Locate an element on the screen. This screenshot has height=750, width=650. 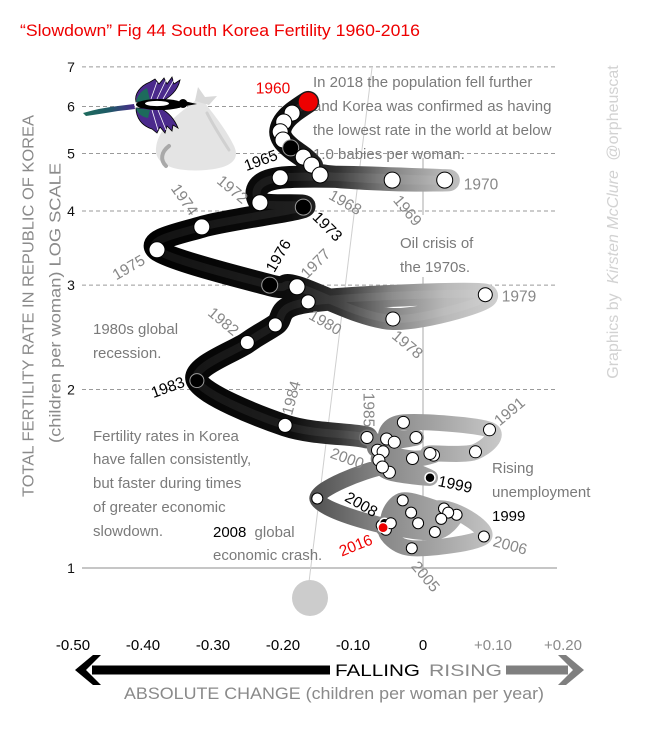
data-point-1978 is located at coordinates (393, 319).